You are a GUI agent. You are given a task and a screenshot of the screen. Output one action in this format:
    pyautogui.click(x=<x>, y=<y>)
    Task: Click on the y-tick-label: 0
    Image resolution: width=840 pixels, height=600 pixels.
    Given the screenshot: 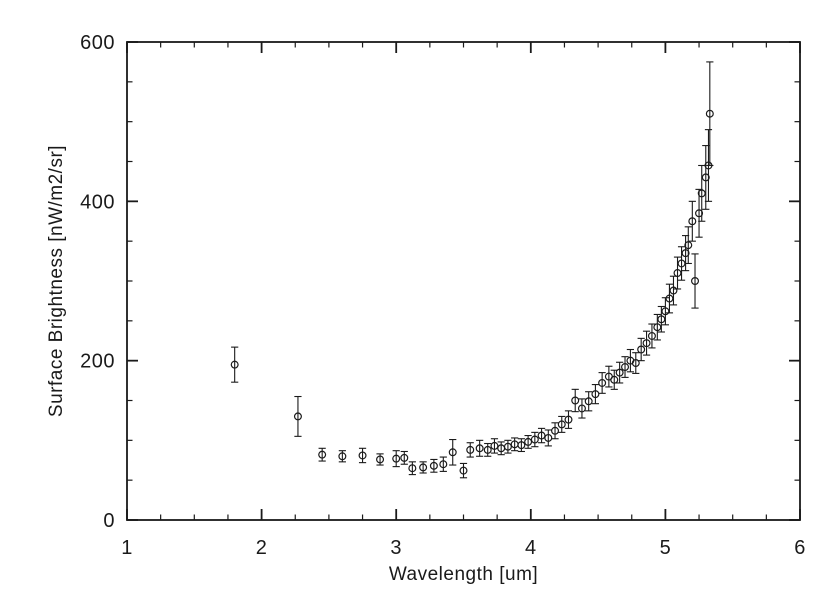 What is the action you would take?
    pyautogui.click(x=109, y=521)
    